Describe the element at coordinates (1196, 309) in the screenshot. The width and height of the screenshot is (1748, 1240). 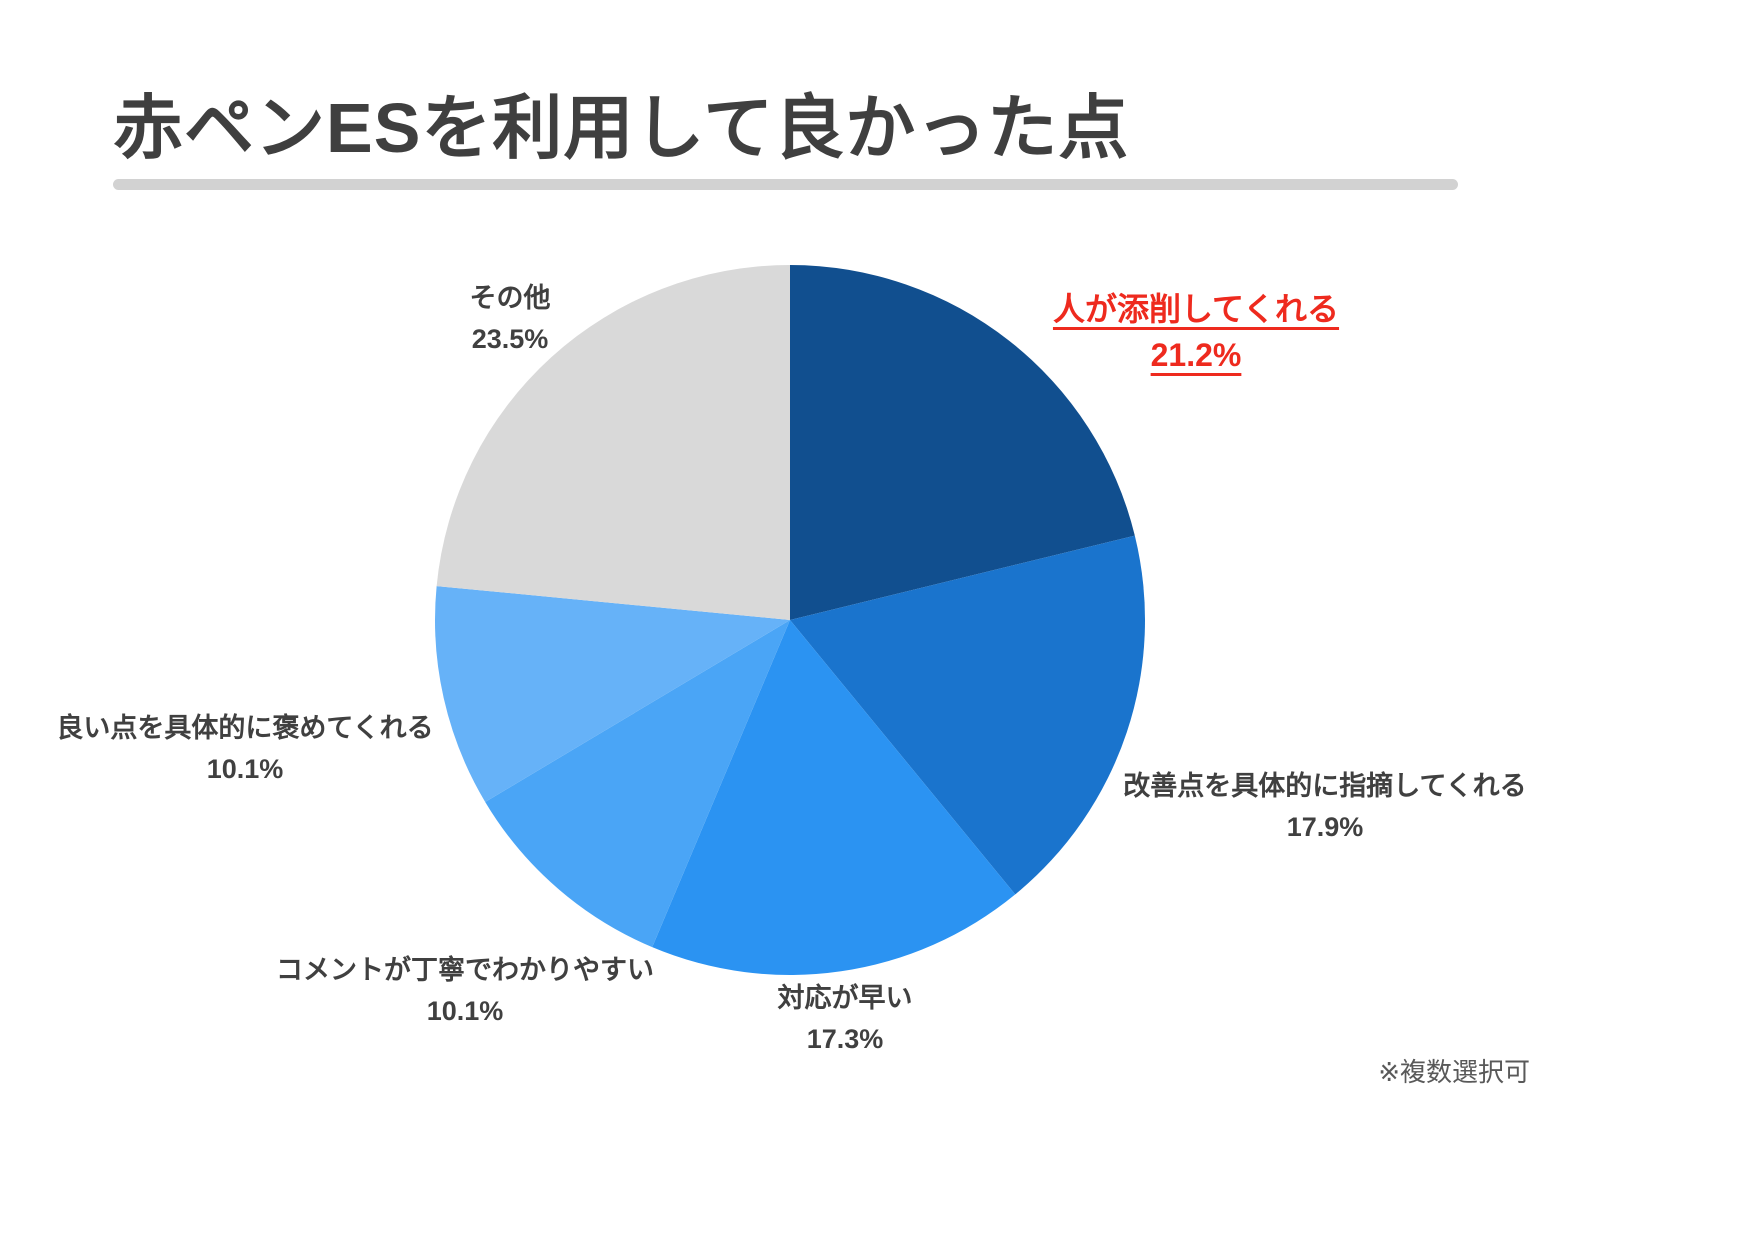
I see `slice-label-text: 人が添削してくれる` at that location.